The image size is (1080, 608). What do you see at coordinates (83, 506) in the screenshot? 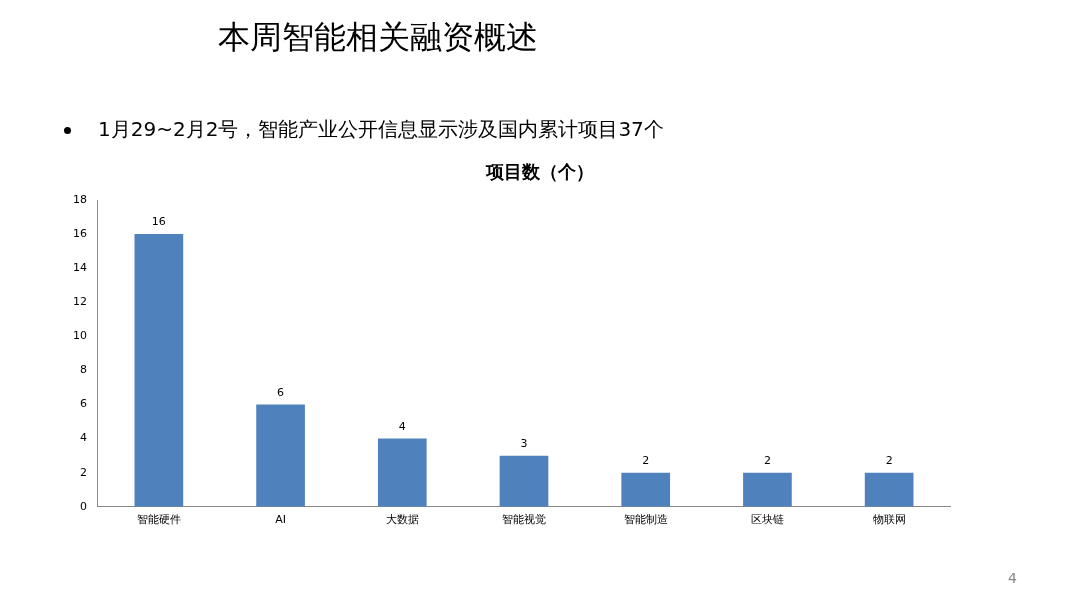
I see `y-tick-label: 0` at bounding box center [83, 506].